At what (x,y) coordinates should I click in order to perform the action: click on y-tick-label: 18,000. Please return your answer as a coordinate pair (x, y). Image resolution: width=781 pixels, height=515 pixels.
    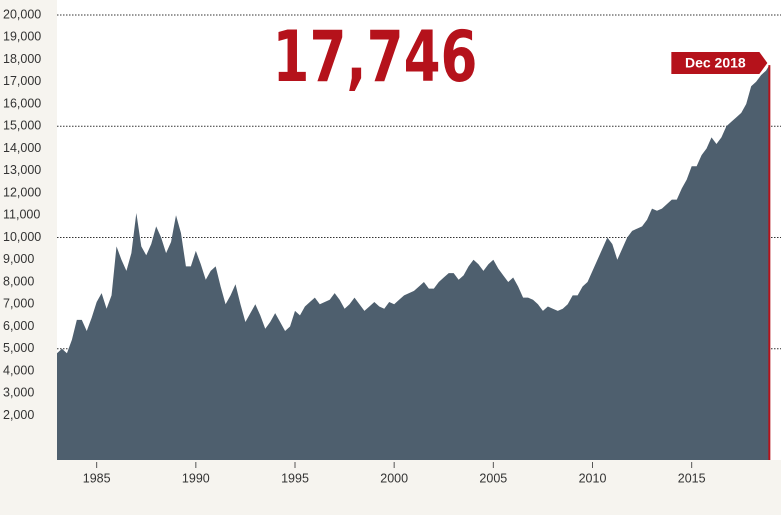
    Looking at the image, I should click on (22, 59).